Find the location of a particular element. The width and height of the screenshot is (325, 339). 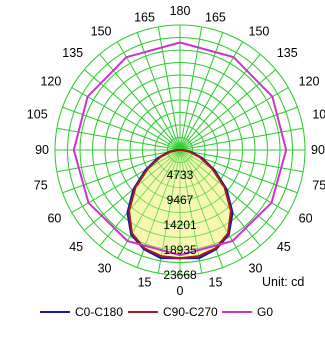

angle-label-l45: 45 is located at coordinates (76, 247).